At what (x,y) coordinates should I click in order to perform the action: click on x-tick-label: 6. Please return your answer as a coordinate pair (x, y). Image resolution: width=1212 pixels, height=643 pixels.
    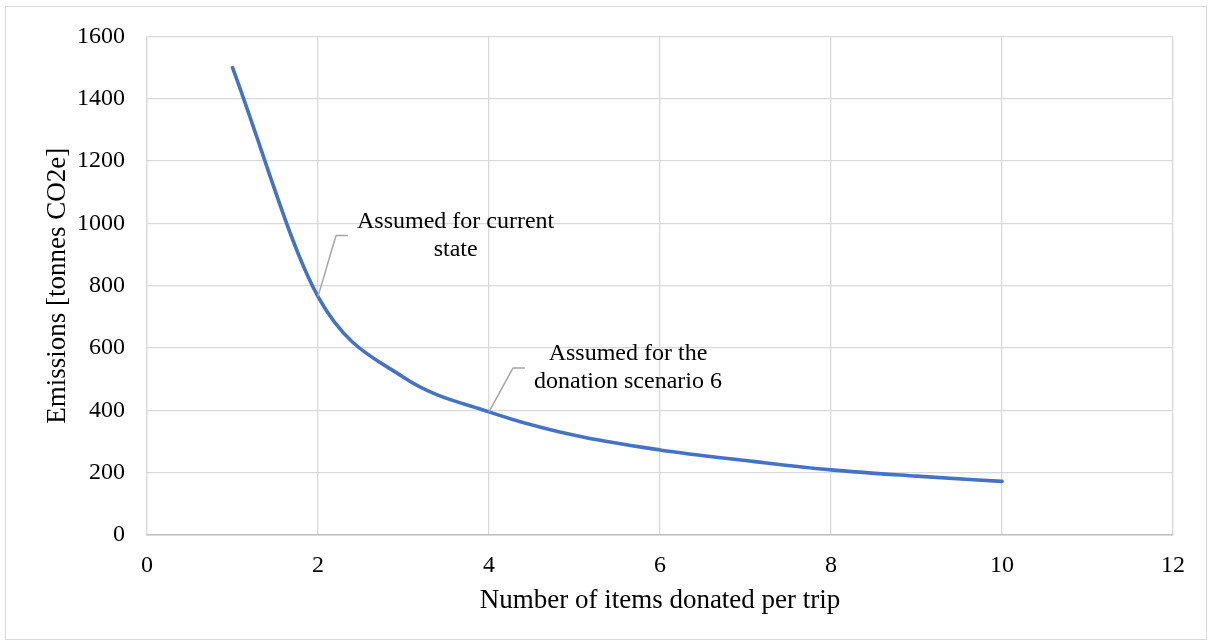
    Looking at the image, I should click on (660, 563).